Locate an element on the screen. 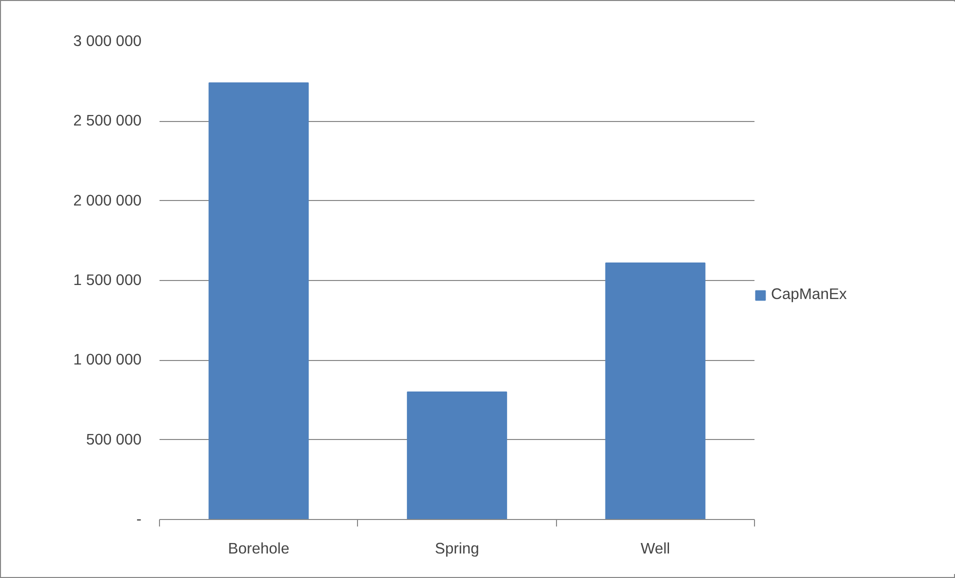 Image resolution: width=955 pixels, height=578 pixels. y-tick-label: 1 000 000 is located at coordinates (107, 360).